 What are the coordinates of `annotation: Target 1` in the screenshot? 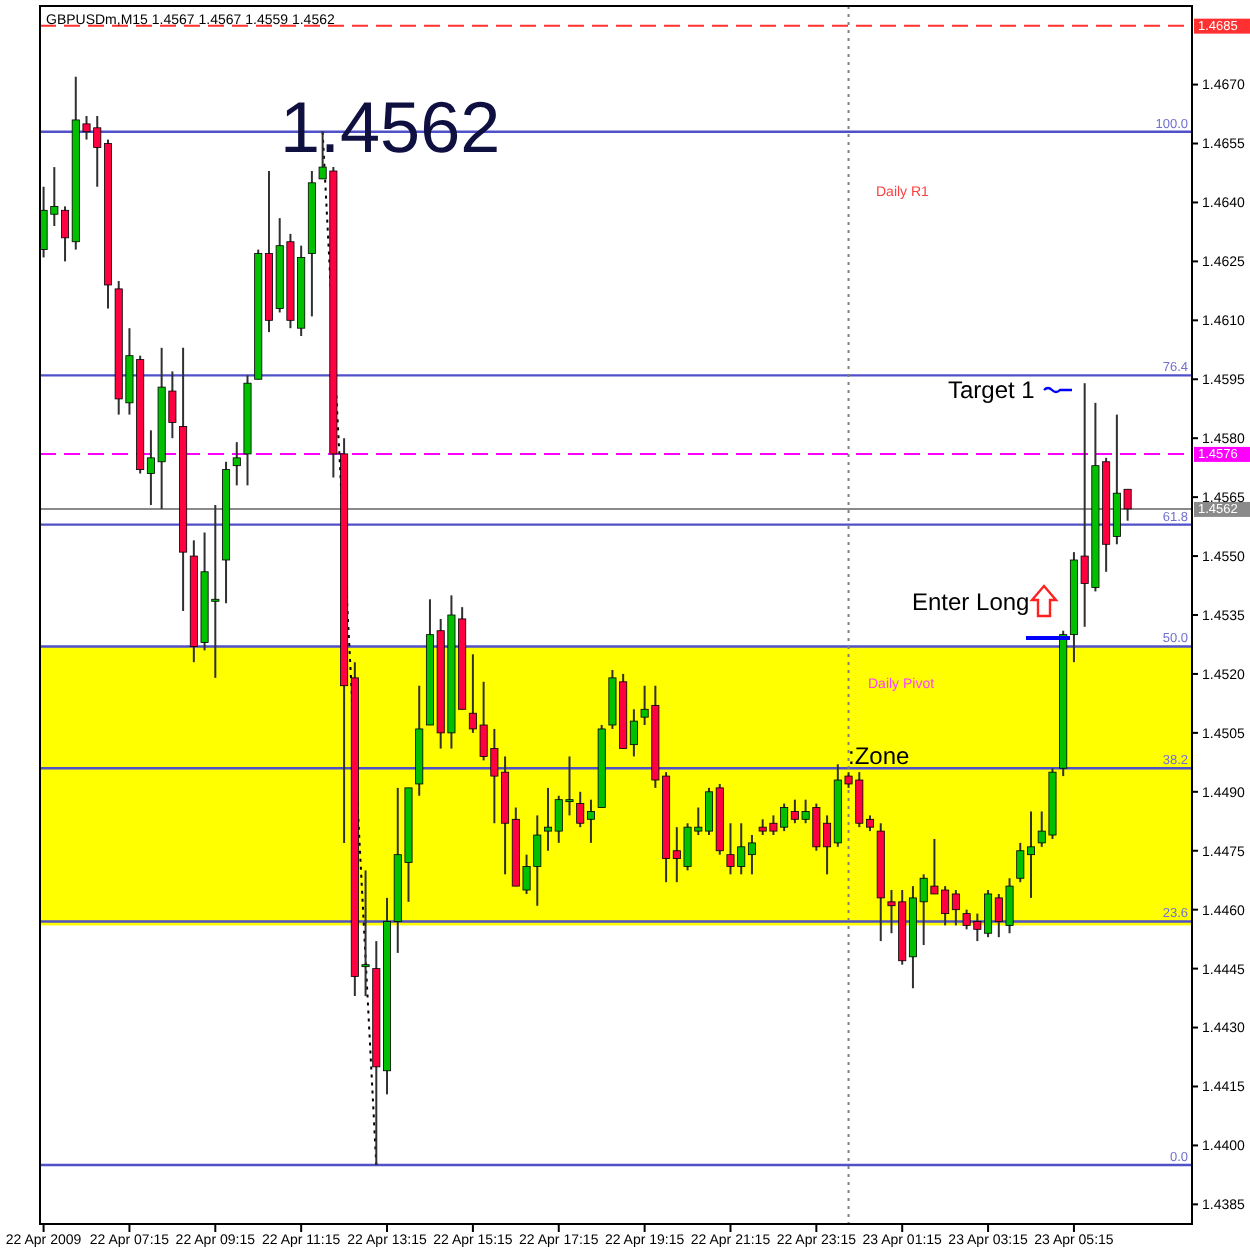 It's located at (992, 390).